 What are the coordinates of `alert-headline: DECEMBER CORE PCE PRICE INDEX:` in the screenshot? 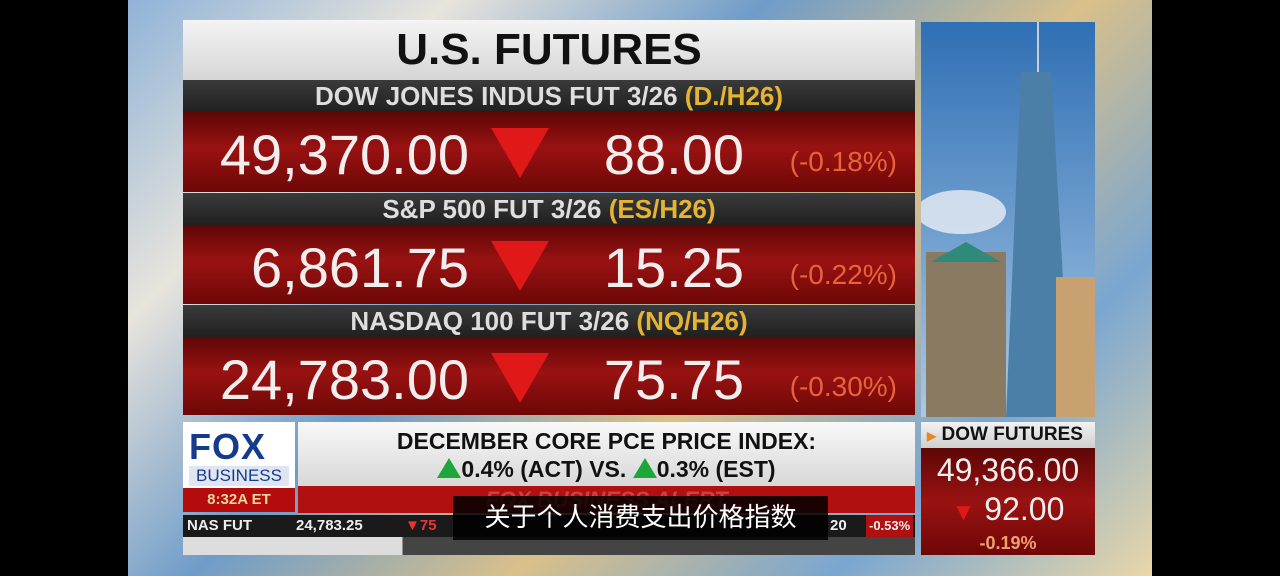 It's located at (606, 441).